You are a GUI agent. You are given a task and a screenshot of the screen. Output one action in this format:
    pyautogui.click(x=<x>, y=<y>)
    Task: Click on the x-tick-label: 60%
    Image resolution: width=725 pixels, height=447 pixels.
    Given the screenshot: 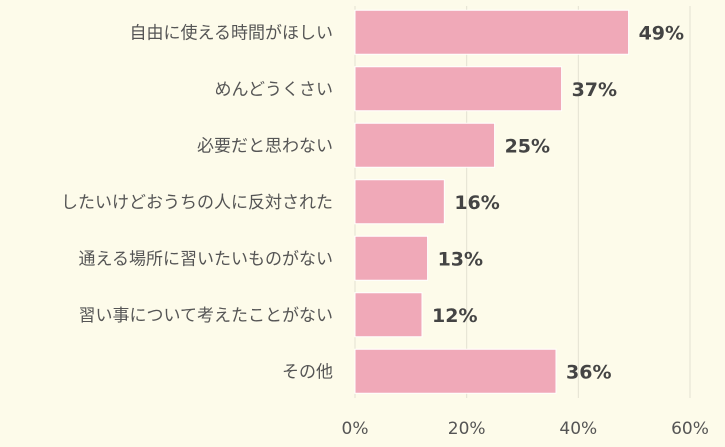 What is the action you would take?
    pyautogui.click(x=690, y=429)
    